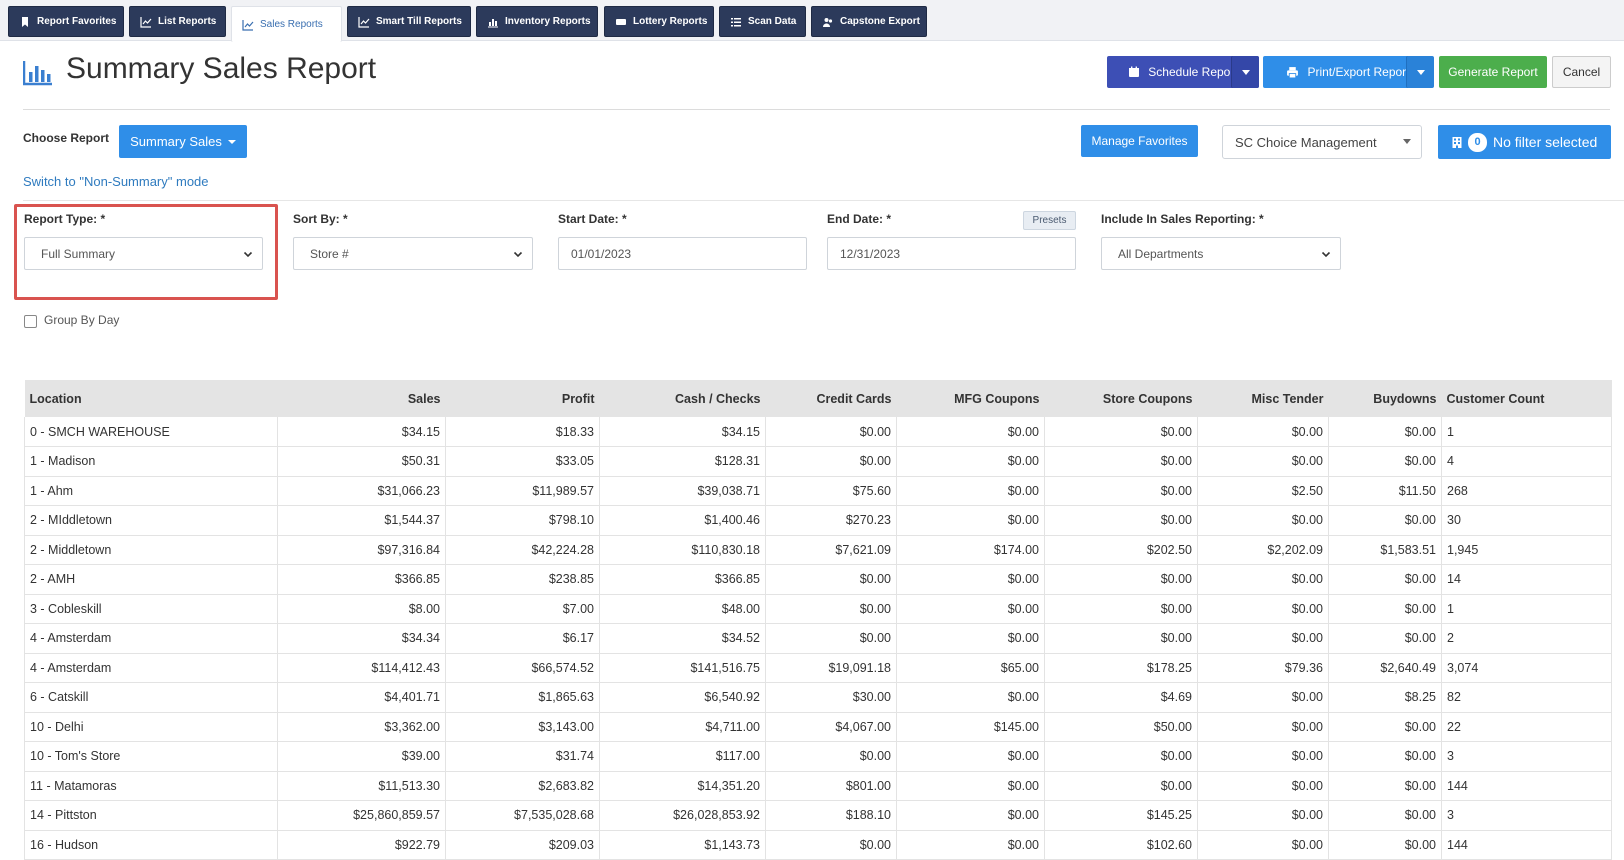 The image size is (1624, 860). I want to click on print-export-dropdown, so click(1420, 72).